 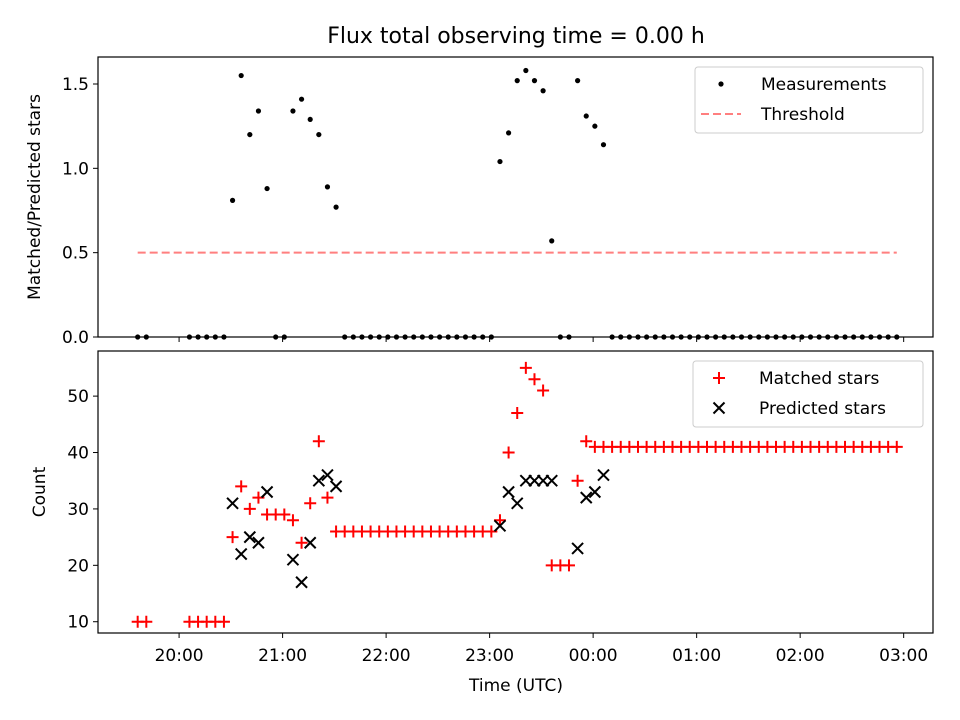 I want to click on x-tick-label: 01:00, so click(x=696, y=656).